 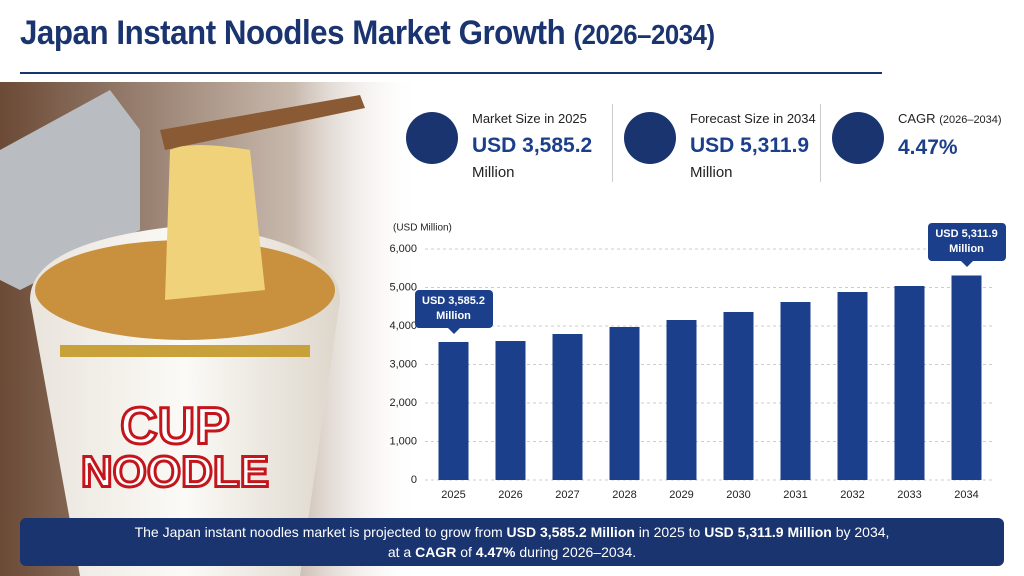 What do you see at coordinates (567, 495) in the screenshot?
I see `x-tick-label: 2027` at bounding box center [567, 495].